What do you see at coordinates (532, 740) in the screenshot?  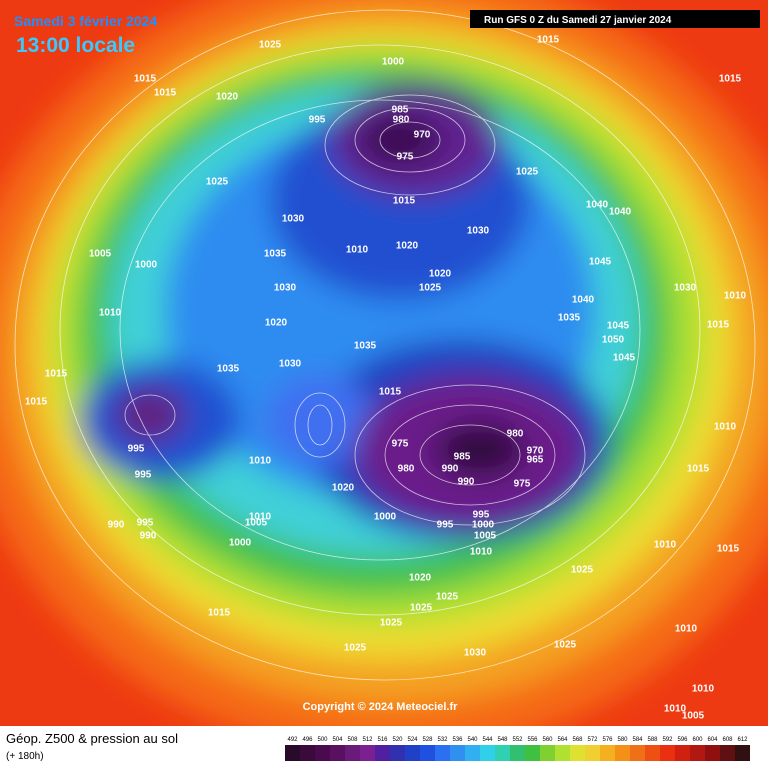 I see `legend-label: 556` at bounding box center [532, 740].